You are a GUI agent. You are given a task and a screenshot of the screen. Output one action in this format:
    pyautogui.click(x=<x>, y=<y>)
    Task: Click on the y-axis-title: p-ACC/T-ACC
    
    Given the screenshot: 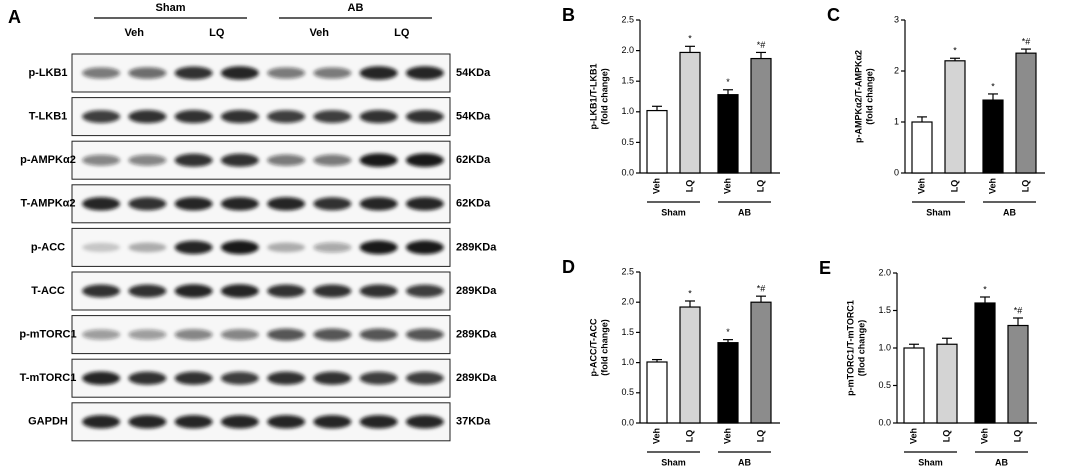 What is the action you would take?
    pyautogui.click(x=593, y=347)
    